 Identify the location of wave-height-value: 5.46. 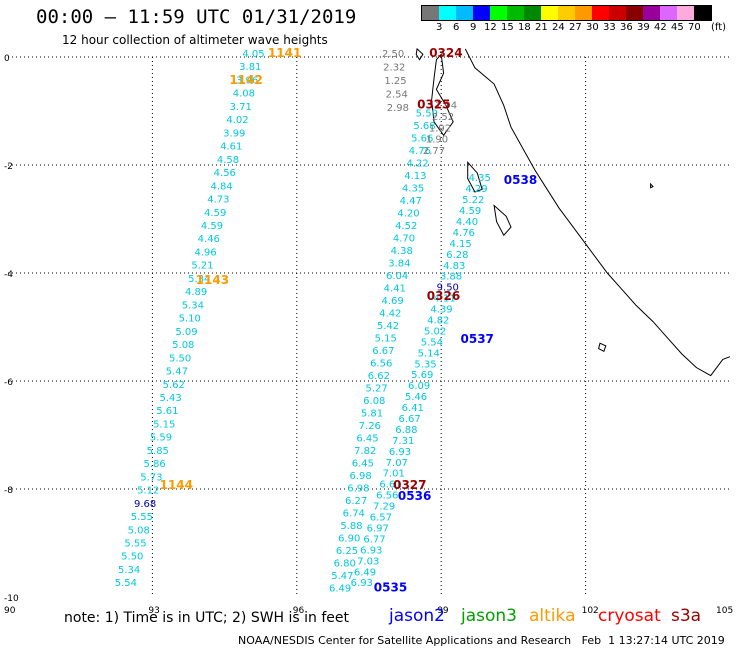
(416, 397).